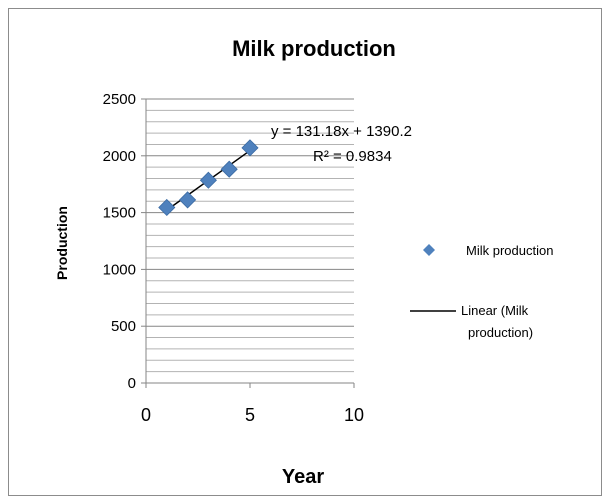 The height and width of the screenshot is (503, 613). Describe the element at coordinates (352, 156) in the screenshot. I see `trendline-r-squared: R² = 0.9834` at that location.